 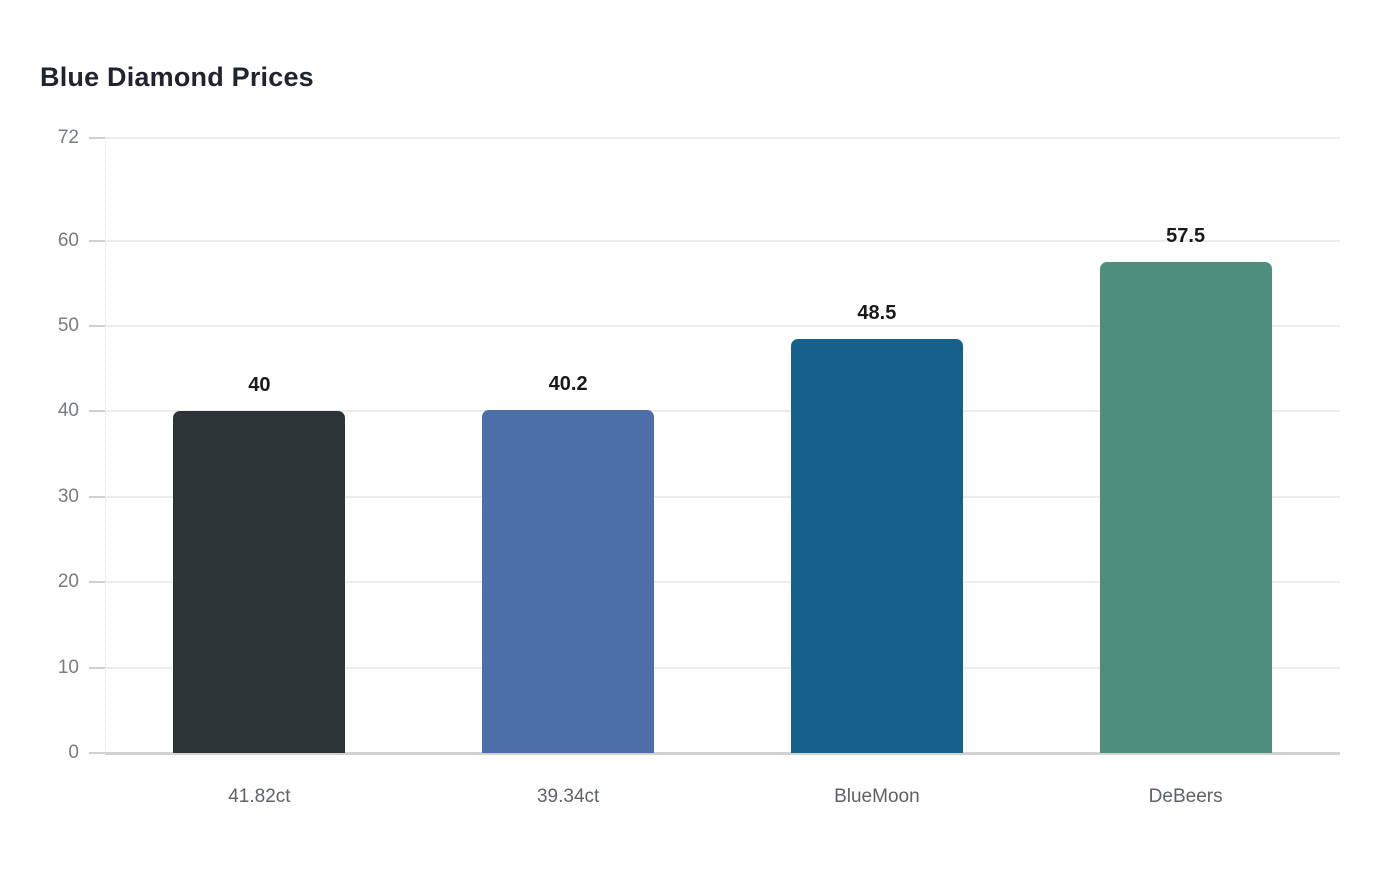 I want to click on y-axis-split-line, so click(x=105, y=445).